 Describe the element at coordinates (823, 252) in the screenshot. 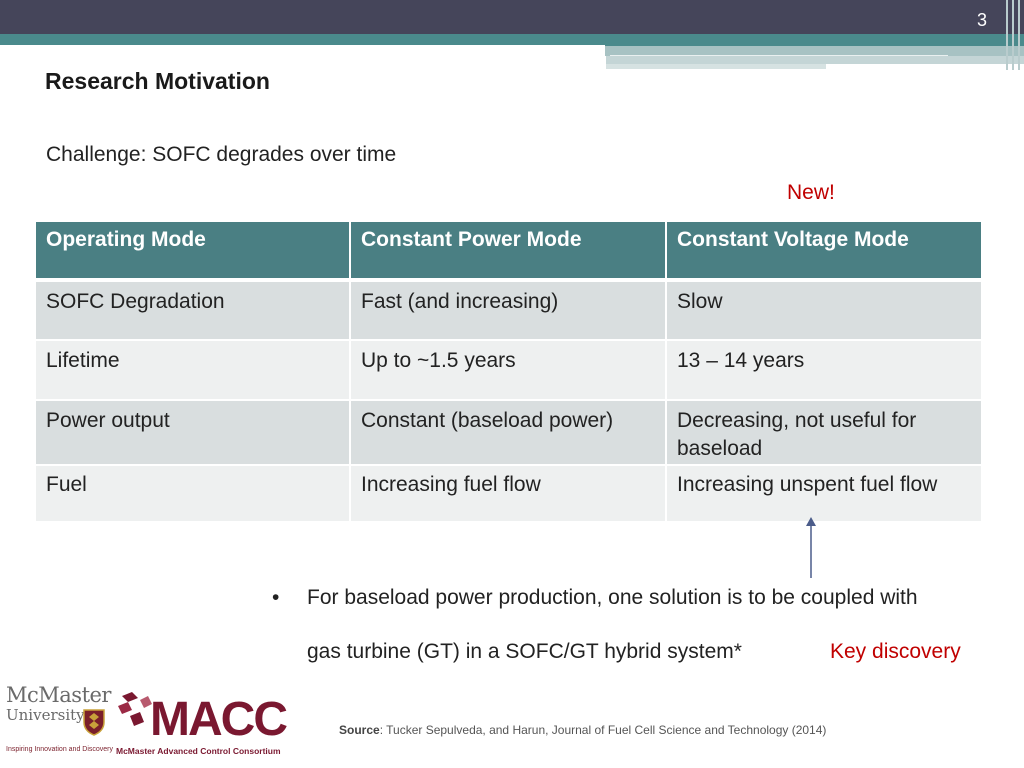

I see `header-constant-voltage-mode: Constant Voltage Mode` at that location.